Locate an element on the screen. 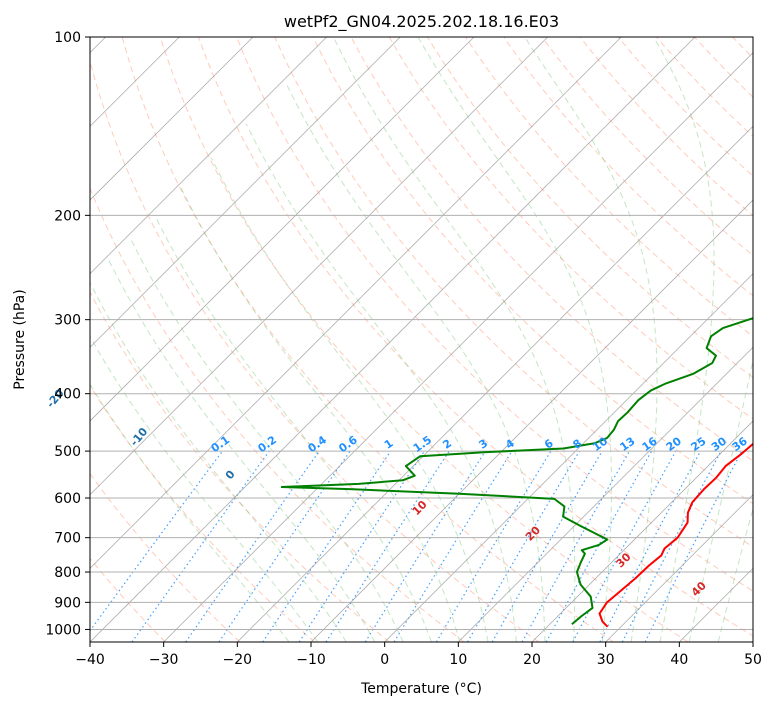 Image resolution: width=775 pixels, height=712 pixels. y-tick-label: 400 is located at coordinates (67, 395).